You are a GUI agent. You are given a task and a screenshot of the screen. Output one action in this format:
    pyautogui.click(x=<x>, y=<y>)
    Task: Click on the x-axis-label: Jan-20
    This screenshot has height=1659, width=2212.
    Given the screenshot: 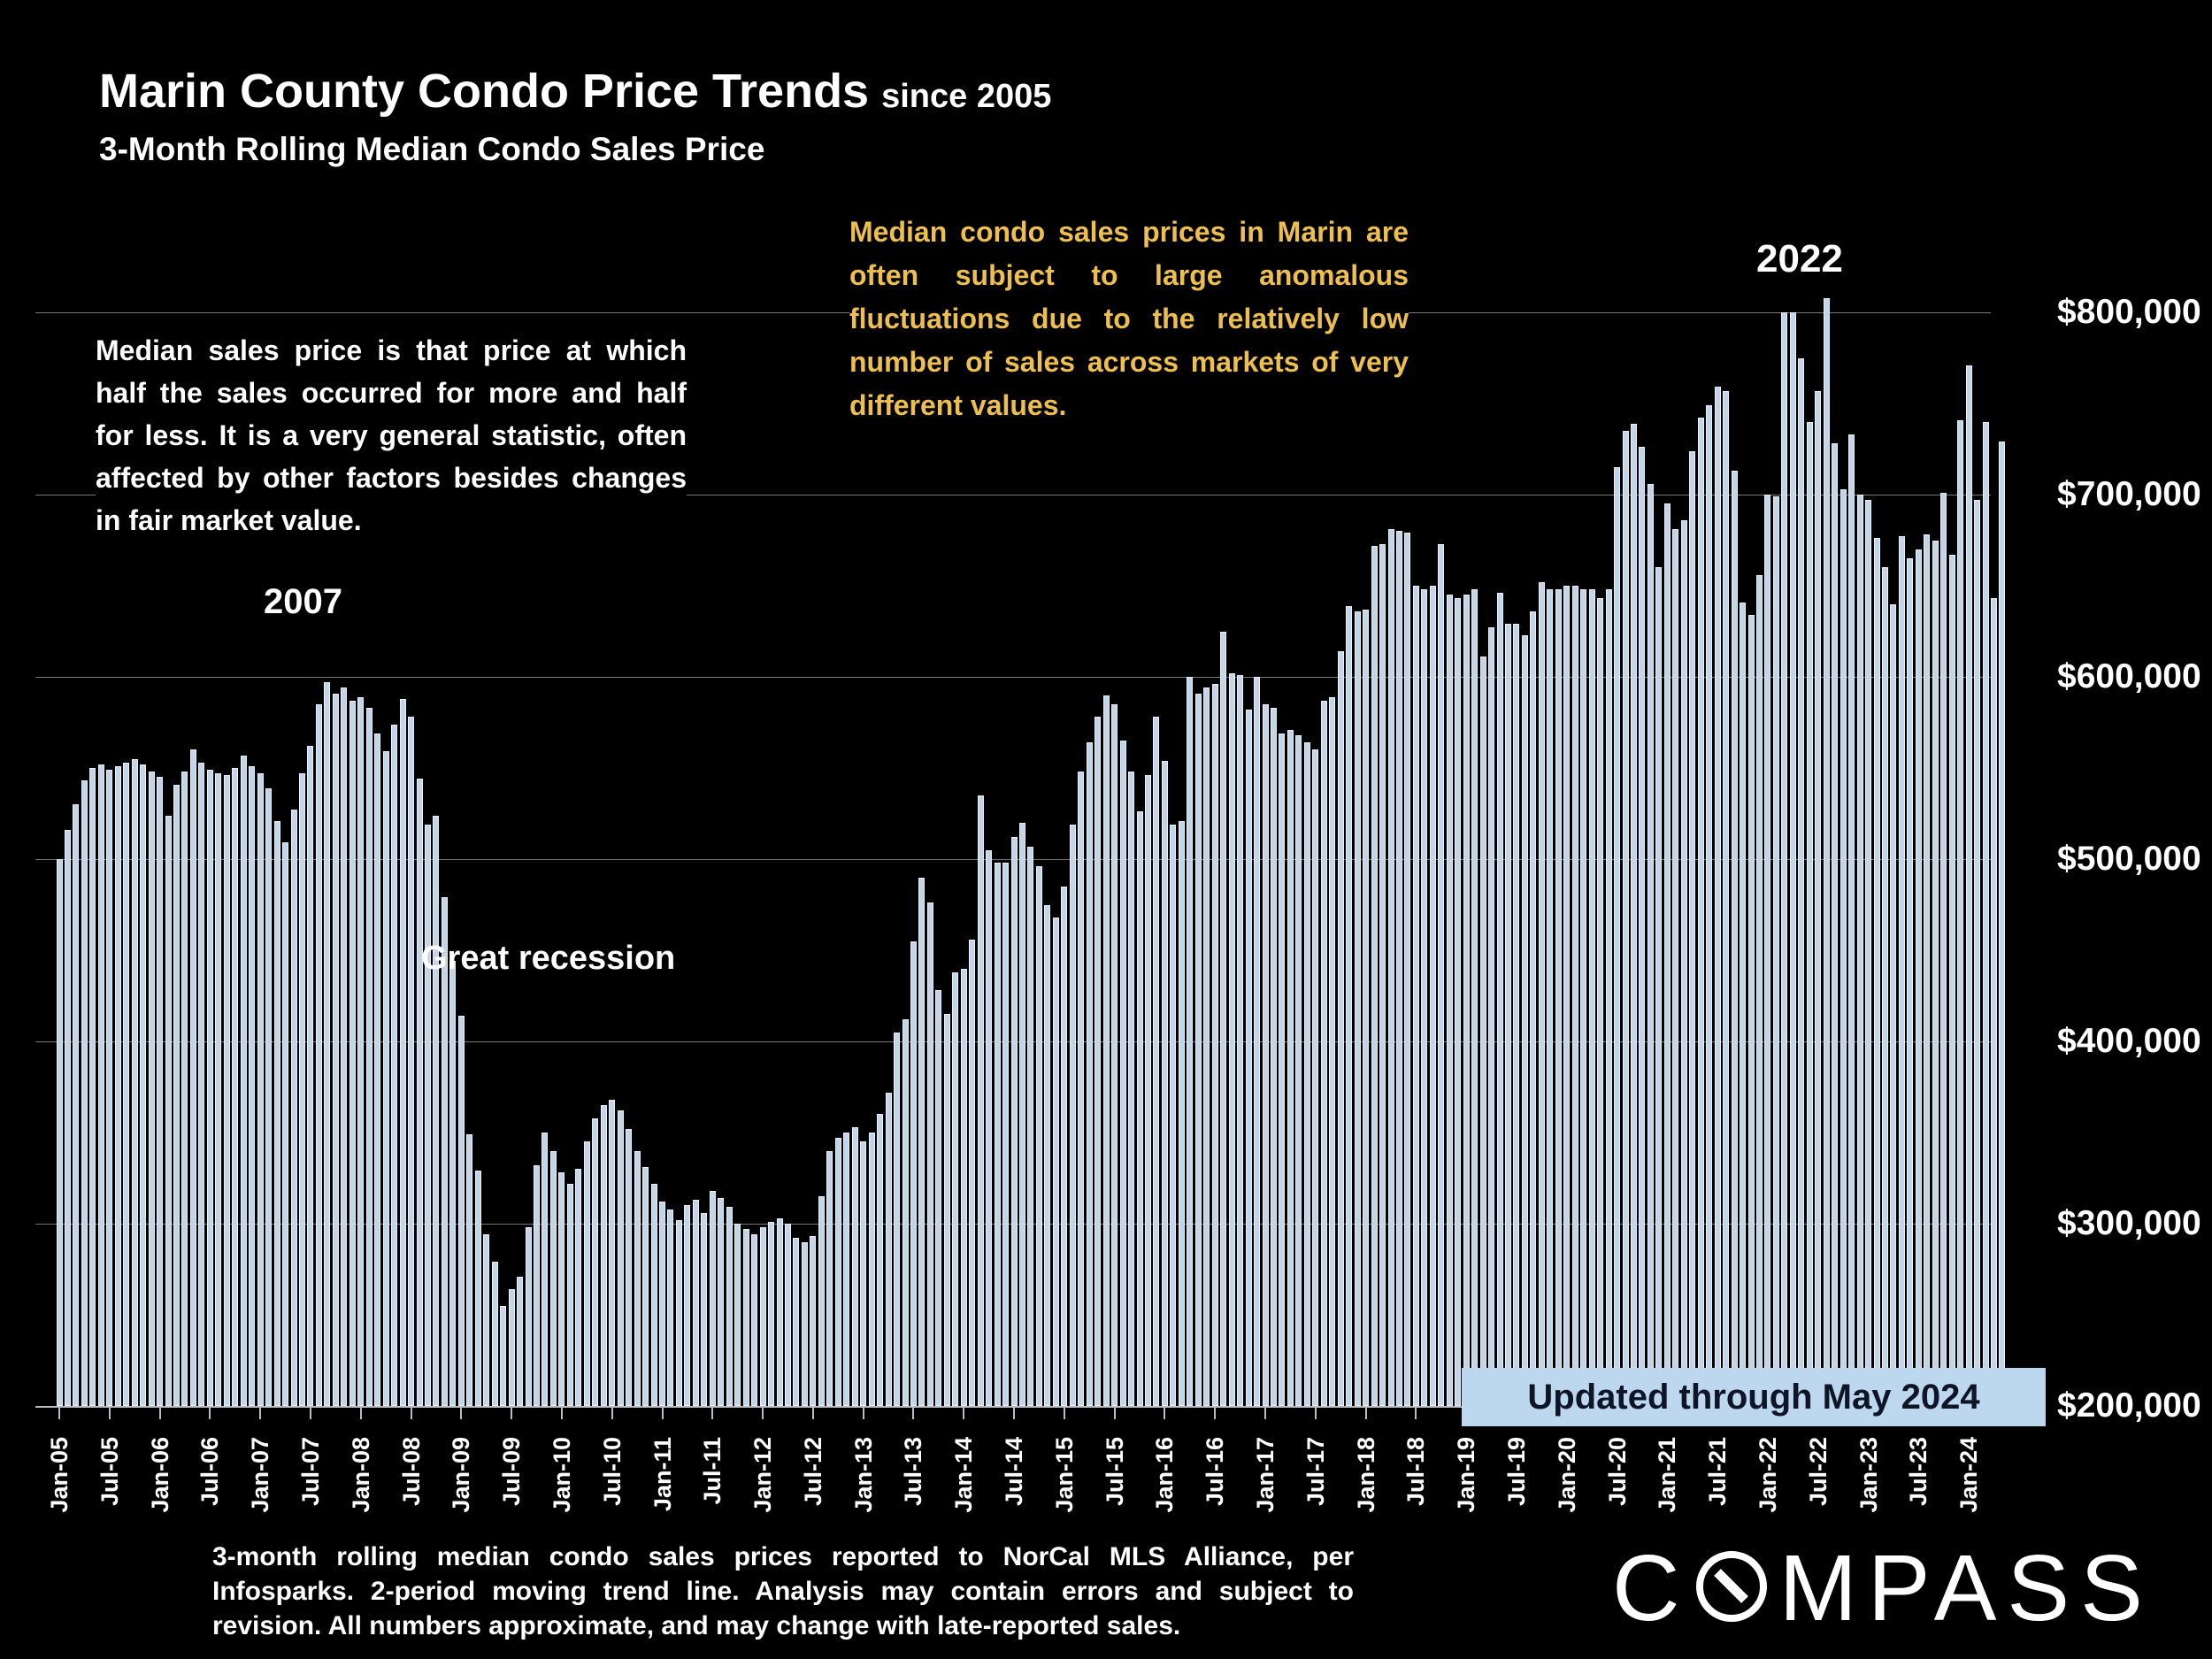 What is the action you would take?
    pyautogui.click(x=1567, y=1475)
    